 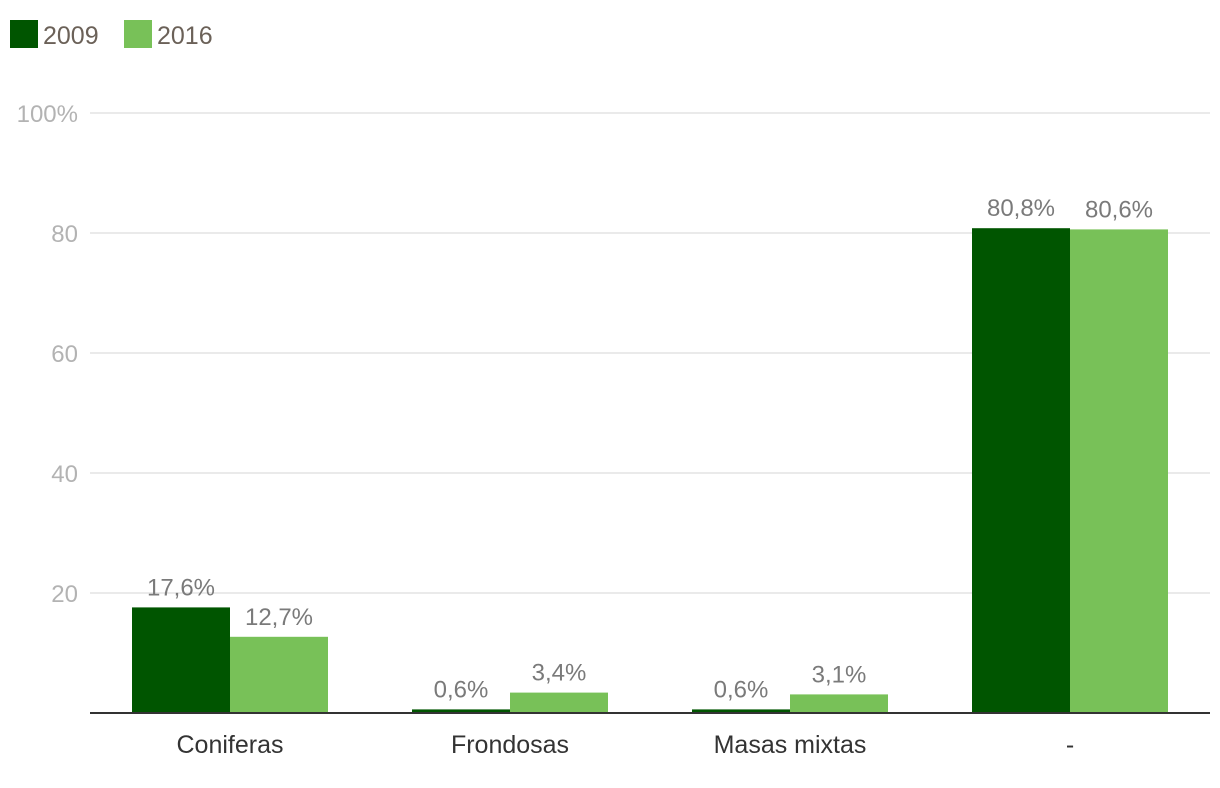 What do you see at coordinates (111, 35) in the screenshot?
I see `legend: 2009 2016` at bounding box center [111, 35].